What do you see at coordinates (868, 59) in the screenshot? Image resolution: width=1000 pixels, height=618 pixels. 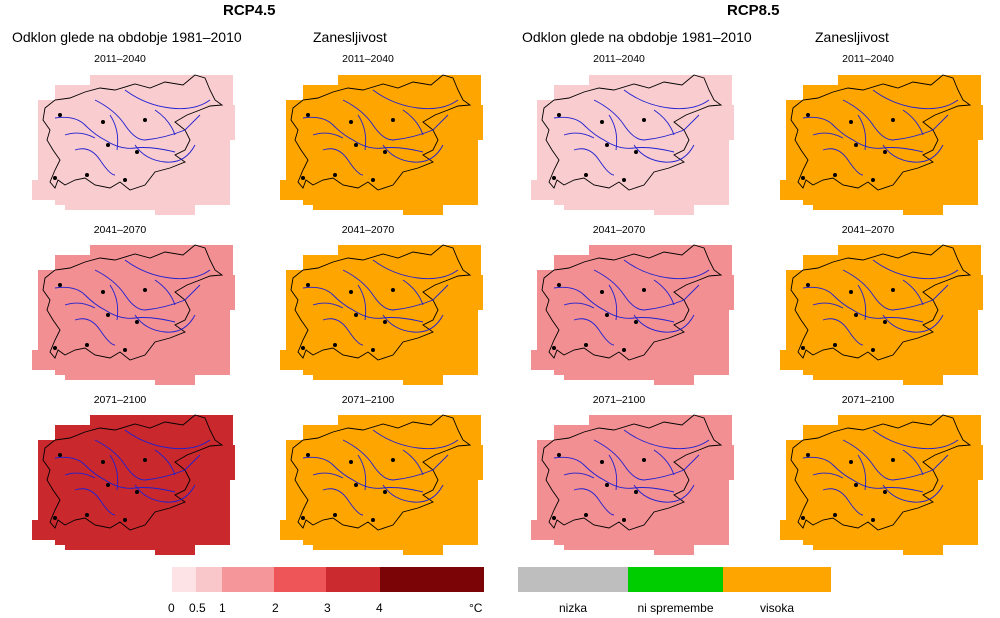 I see `period-label: 2011–2040` at bounding box center [868, 59].